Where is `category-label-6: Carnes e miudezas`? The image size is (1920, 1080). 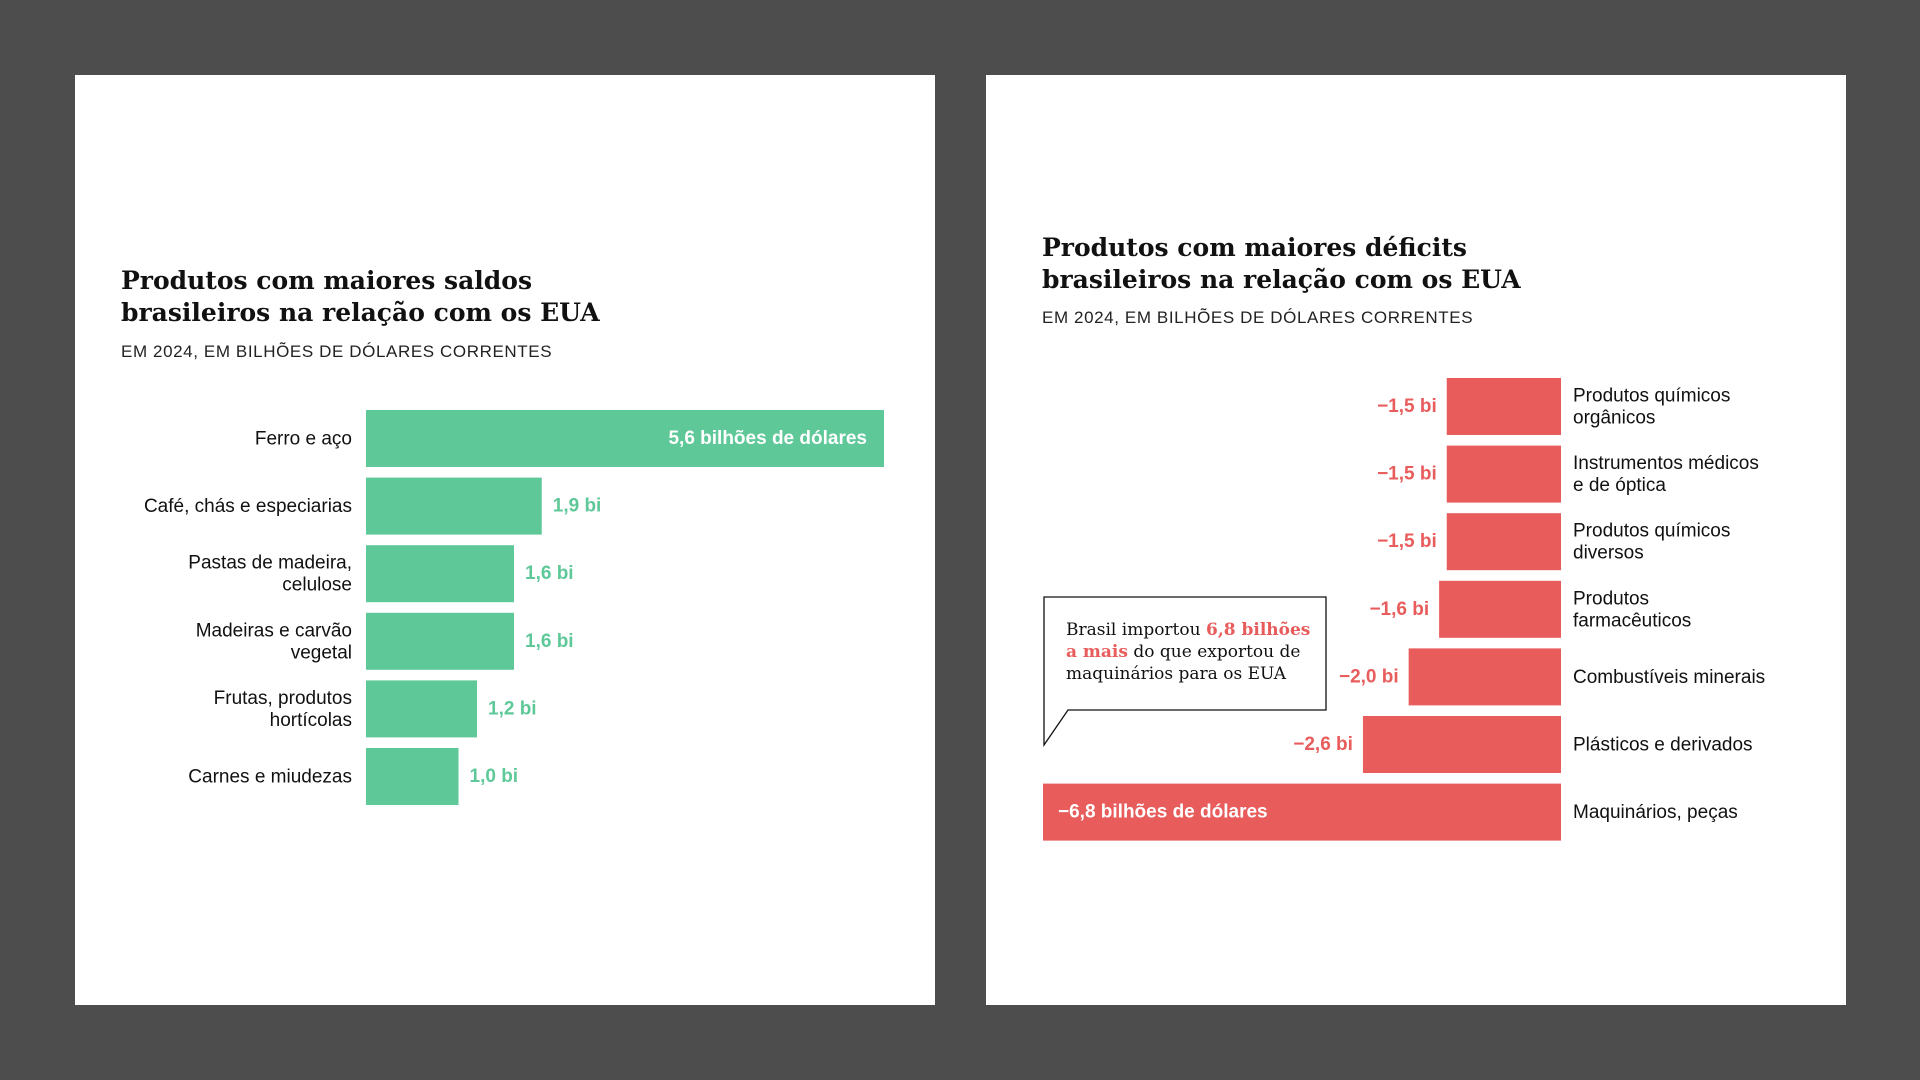
category-label-6: Carnes e miudezas is located at coordinates (270, 776).